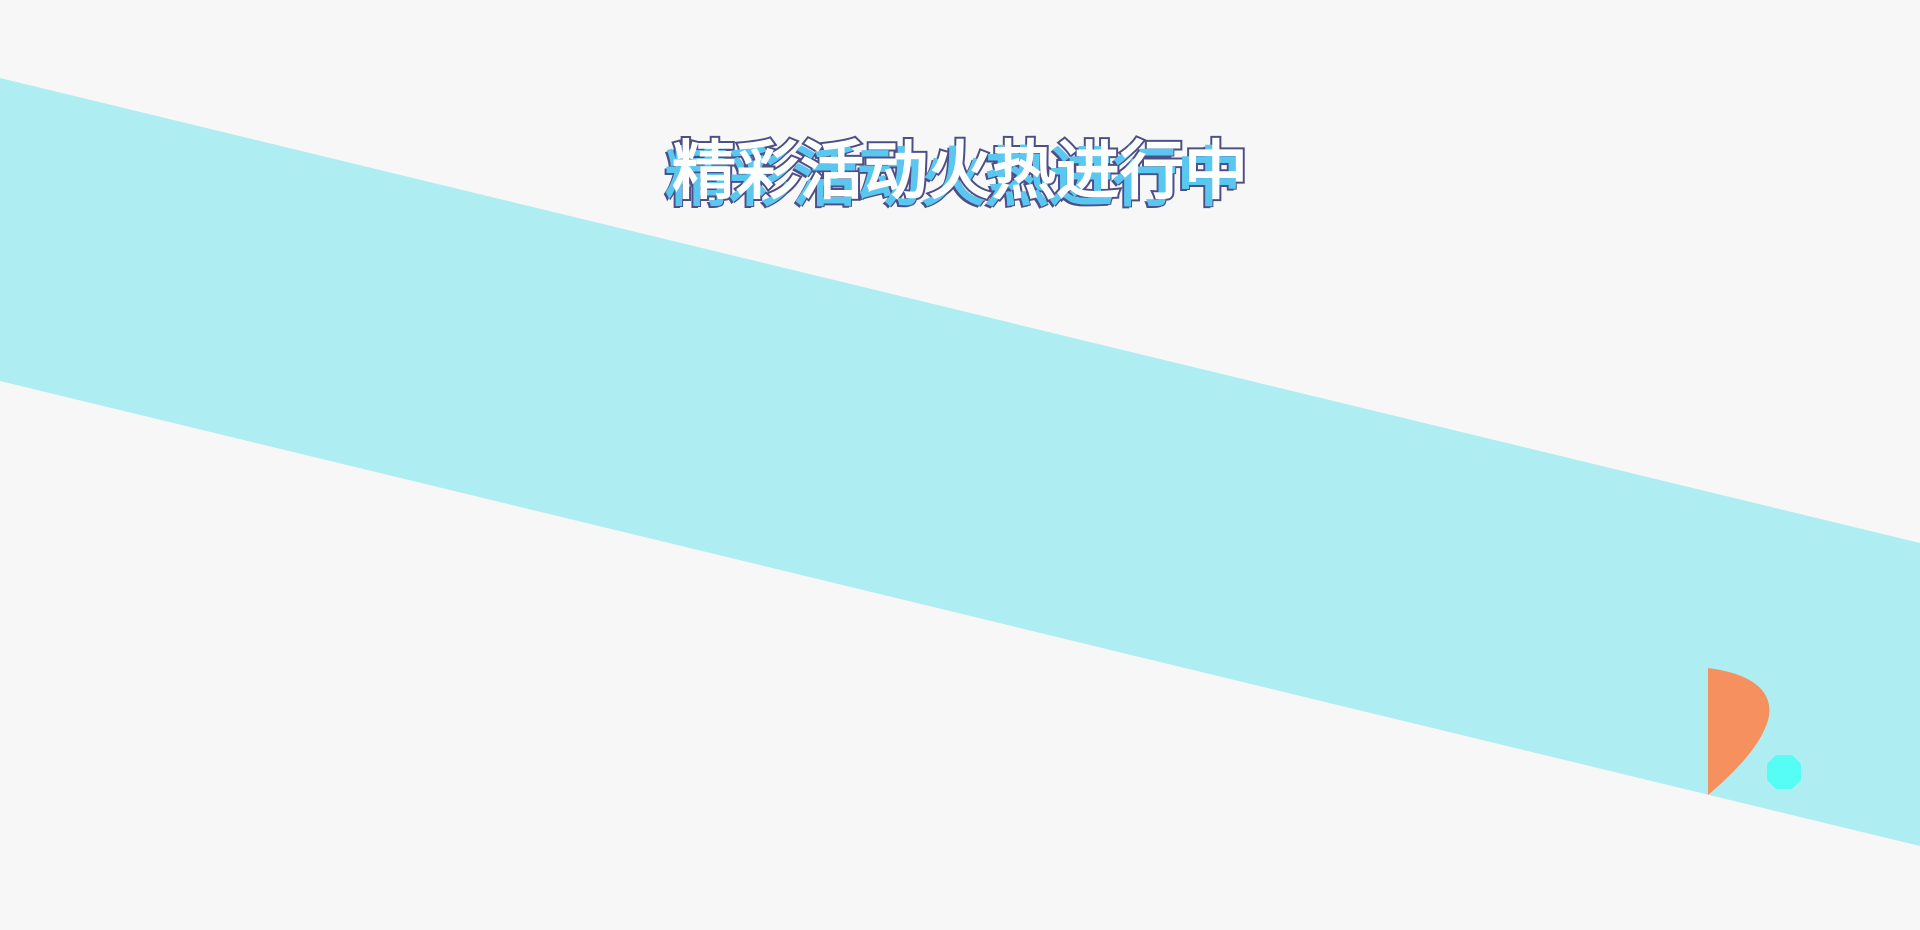 The height and width of the screenshot is (930, 1920). I want to click on leaf-icon, so click(1739, 731).